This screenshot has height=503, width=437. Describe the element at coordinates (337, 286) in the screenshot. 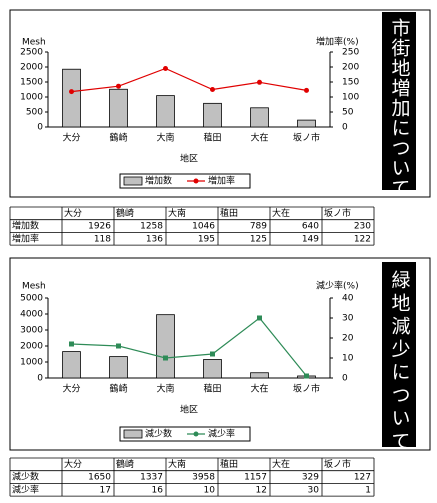

I see `y2-axis-label: 減少率(%)` at that location.